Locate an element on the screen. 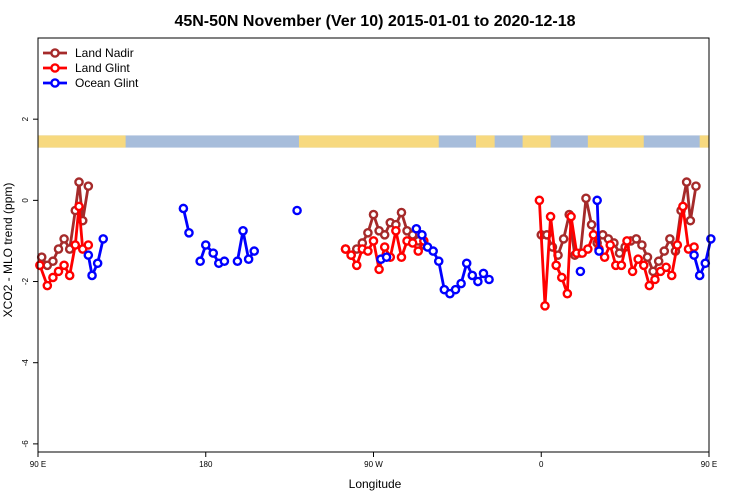 The width and height of the screenshot is (750, 500). x-tick-label-2: 90 W is located at coordinates (373, 464).